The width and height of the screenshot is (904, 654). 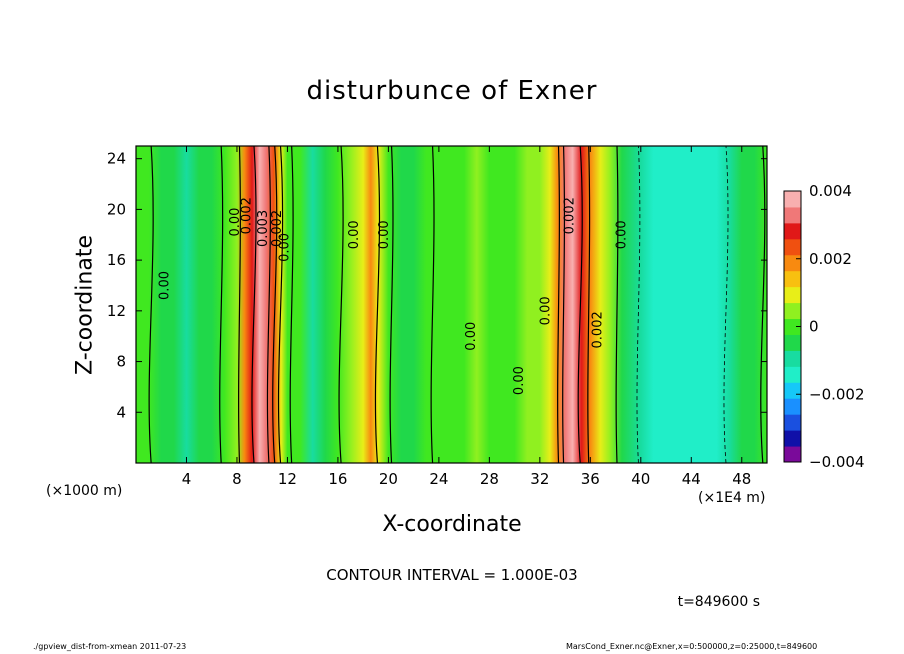 What do you see at coordinates (438, 479) in the screenshot?
I see `x-tick-label: 24` at bounding box center [438, 479].